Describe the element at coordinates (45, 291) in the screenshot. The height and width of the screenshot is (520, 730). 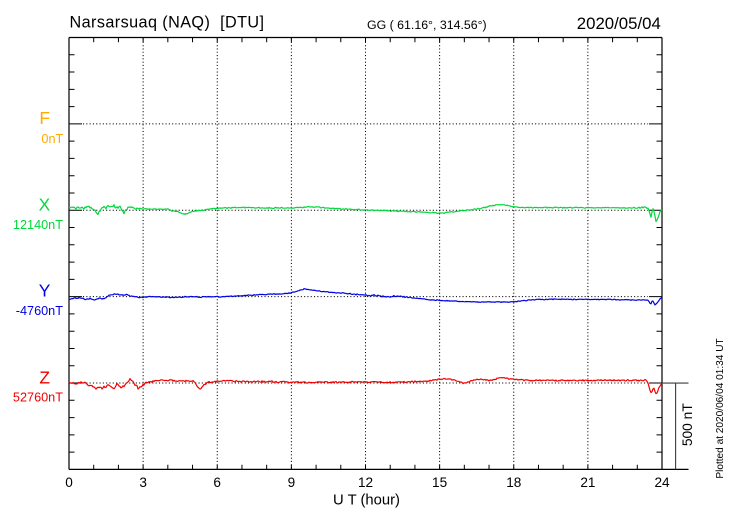
I see `svg-text: Y` at that location.